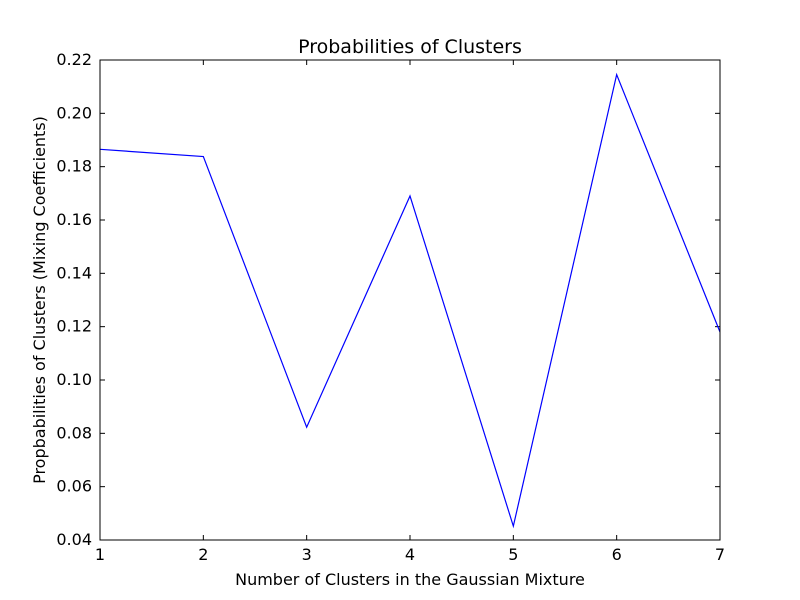  Describe the element at coordinates (410, 554) in the screenshot. I see `x-tick-label: 4` at that location.